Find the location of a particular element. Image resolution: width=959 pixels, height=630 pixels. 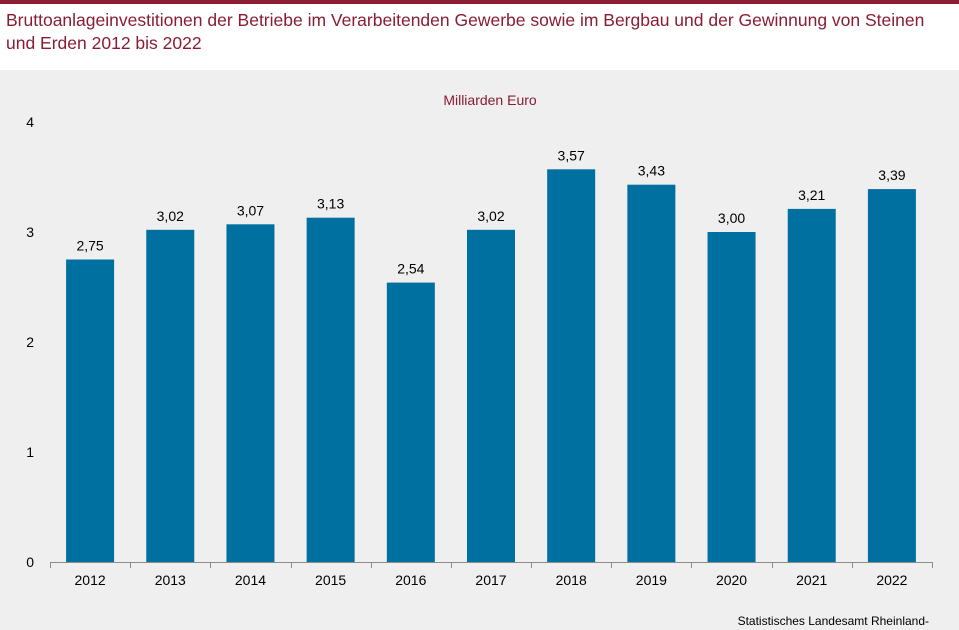

x-tick-label: 2017 is located at coordinates (490, 580).